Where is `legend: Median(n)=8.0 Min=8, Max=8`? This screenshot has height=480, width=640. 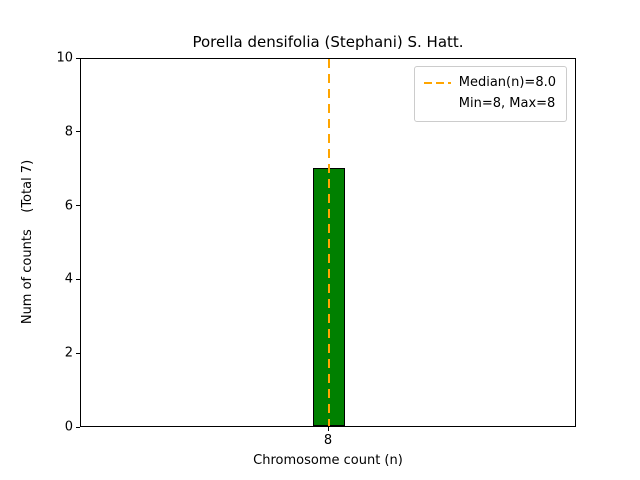
legend: Median(n)=8.0 Min=8, Max=8 is located at coordinates (490, 94).